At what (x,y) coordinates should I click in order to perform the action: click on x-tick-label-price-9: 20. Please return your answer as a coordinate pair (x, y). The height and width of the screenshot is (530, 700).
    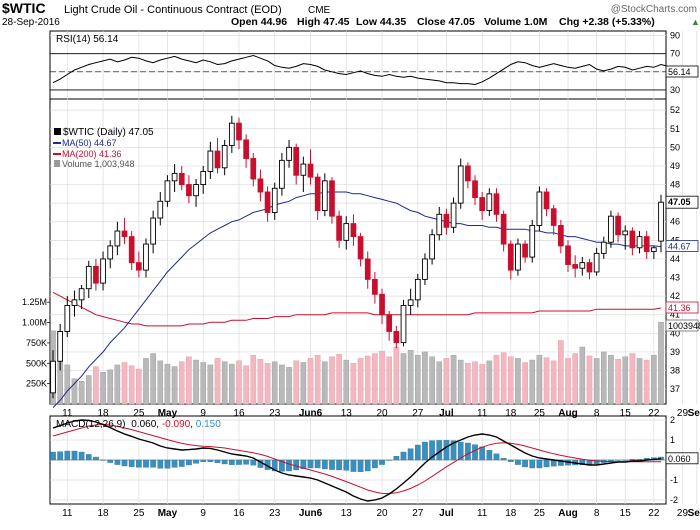
    Looking at the image, I should click on (382, 413).